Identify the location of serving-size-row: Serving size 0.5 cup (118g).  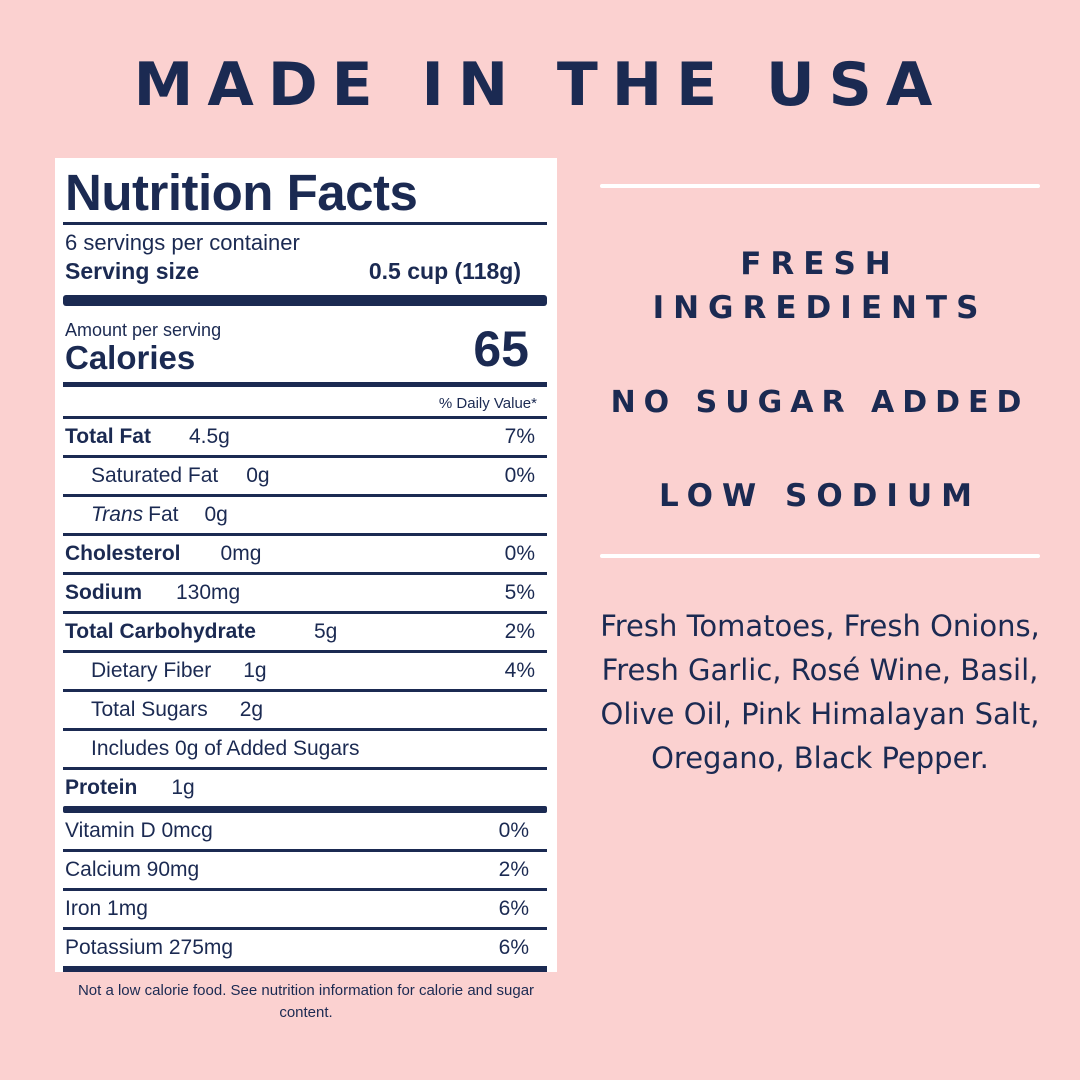
(305, 271).